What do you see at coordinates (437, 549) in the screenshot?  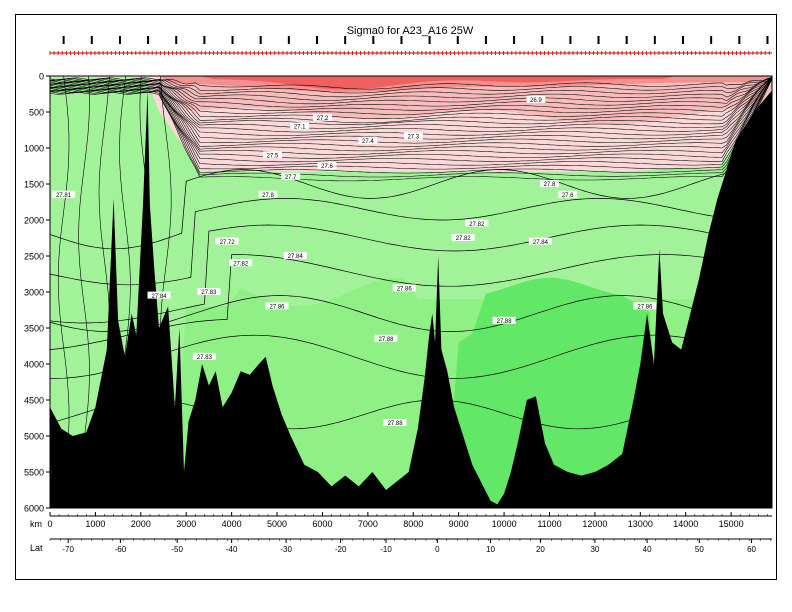 I see `lat-tick-label: 0` at bounding box center [437, 549].